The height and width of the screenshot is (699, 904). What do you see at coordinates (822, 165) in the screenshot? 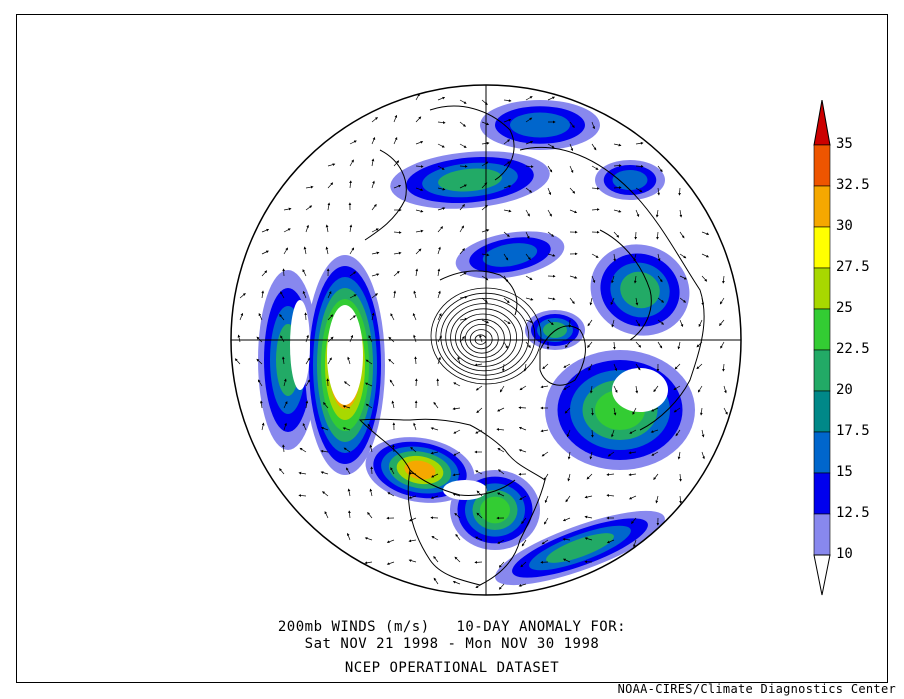
I see `colorbar-segment` at bounding box center [822, 165].